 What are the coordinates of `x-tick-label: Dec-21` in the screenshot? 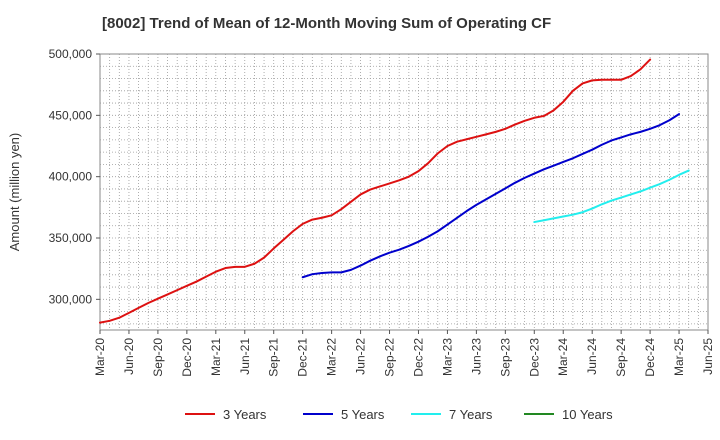 It's located at (303, 357).